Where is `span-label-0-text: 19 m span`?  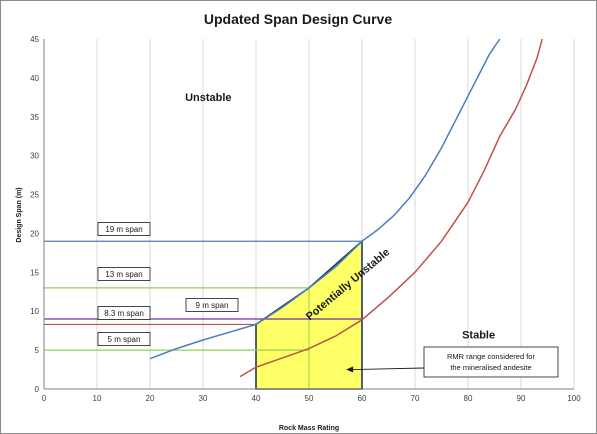 span-label-0-text: 19 m span is located at coordinates (123, 229).